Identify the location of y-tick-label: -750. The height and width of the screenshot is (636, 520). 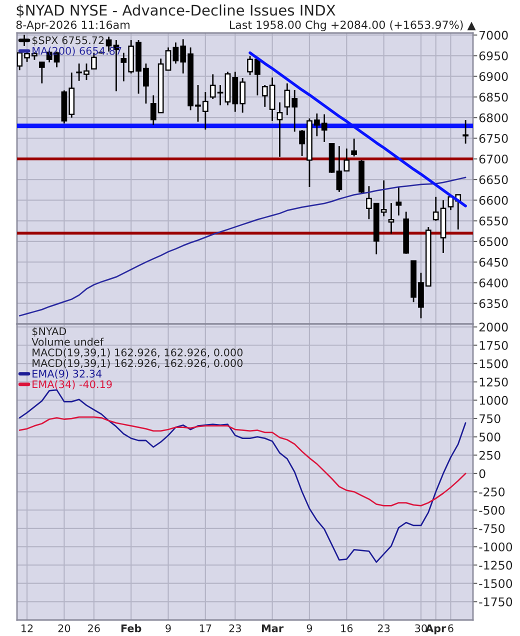
(492, 529).